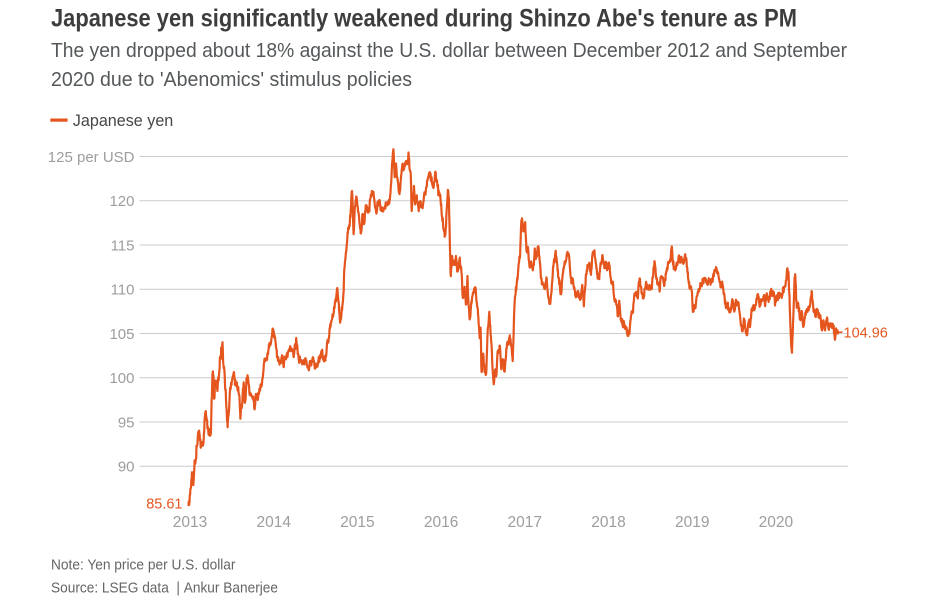  I want to click on svg-text: 2016, so click(441, 522).